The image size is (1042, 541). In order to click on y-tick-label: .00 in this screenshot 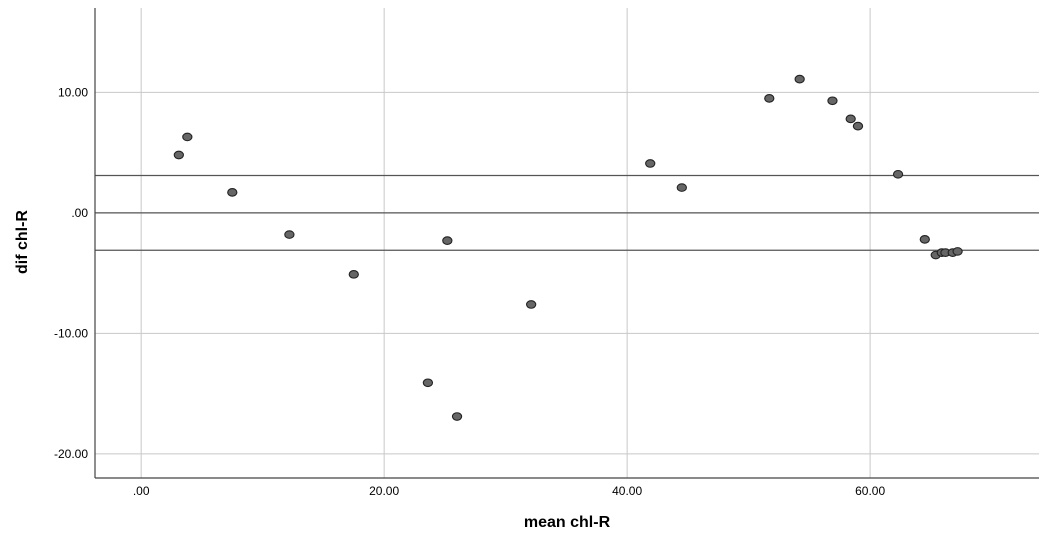, I will do `click(79, 213)`.